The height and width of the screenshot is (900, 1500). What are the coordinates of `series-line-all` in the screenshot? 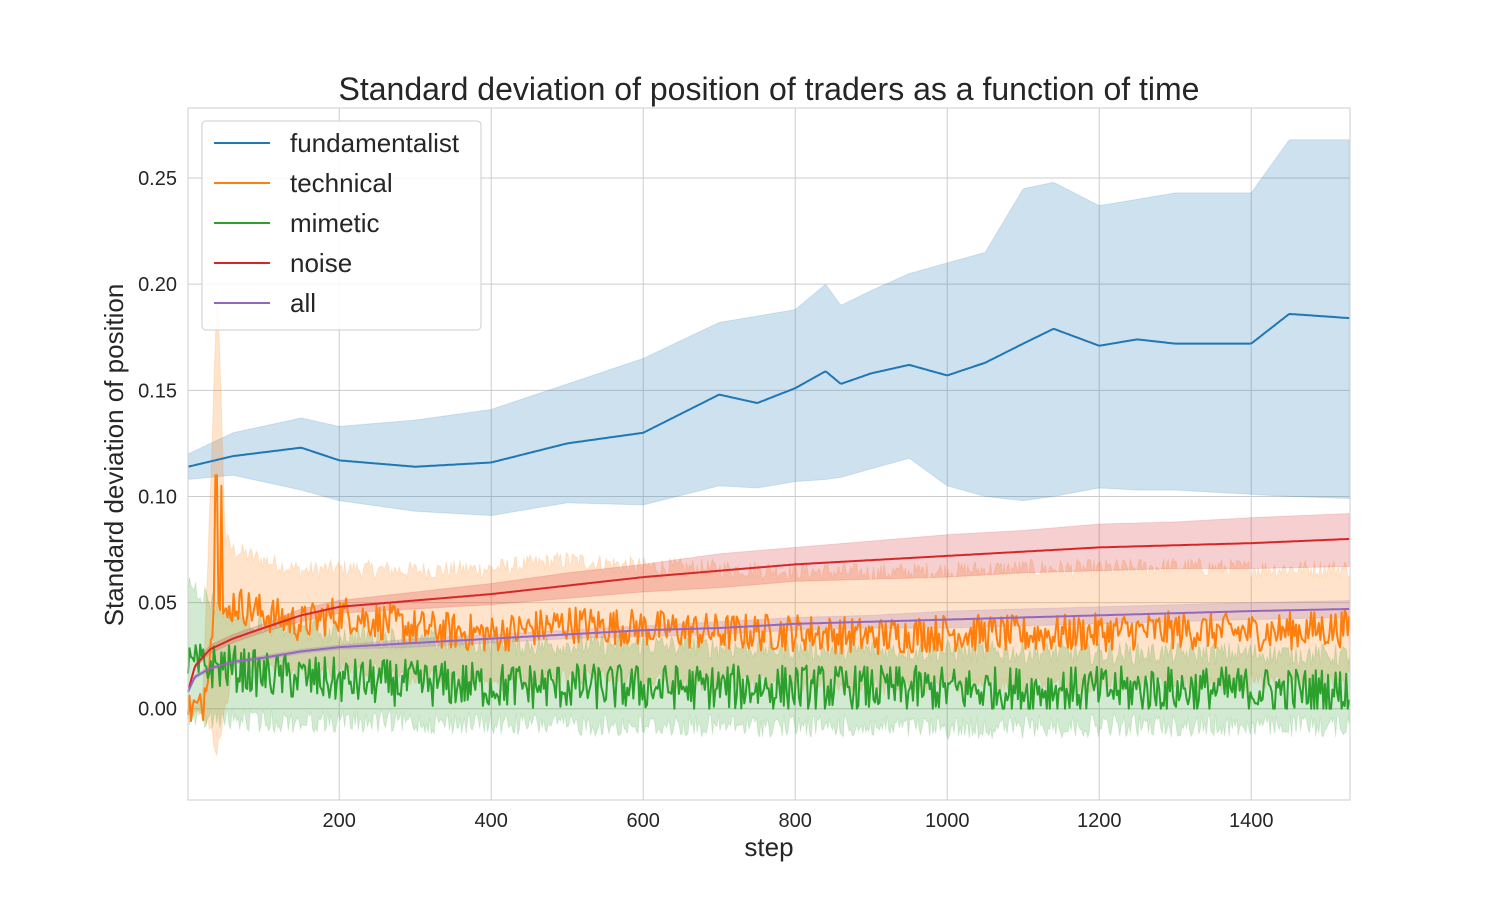 It's located at (768, 650).